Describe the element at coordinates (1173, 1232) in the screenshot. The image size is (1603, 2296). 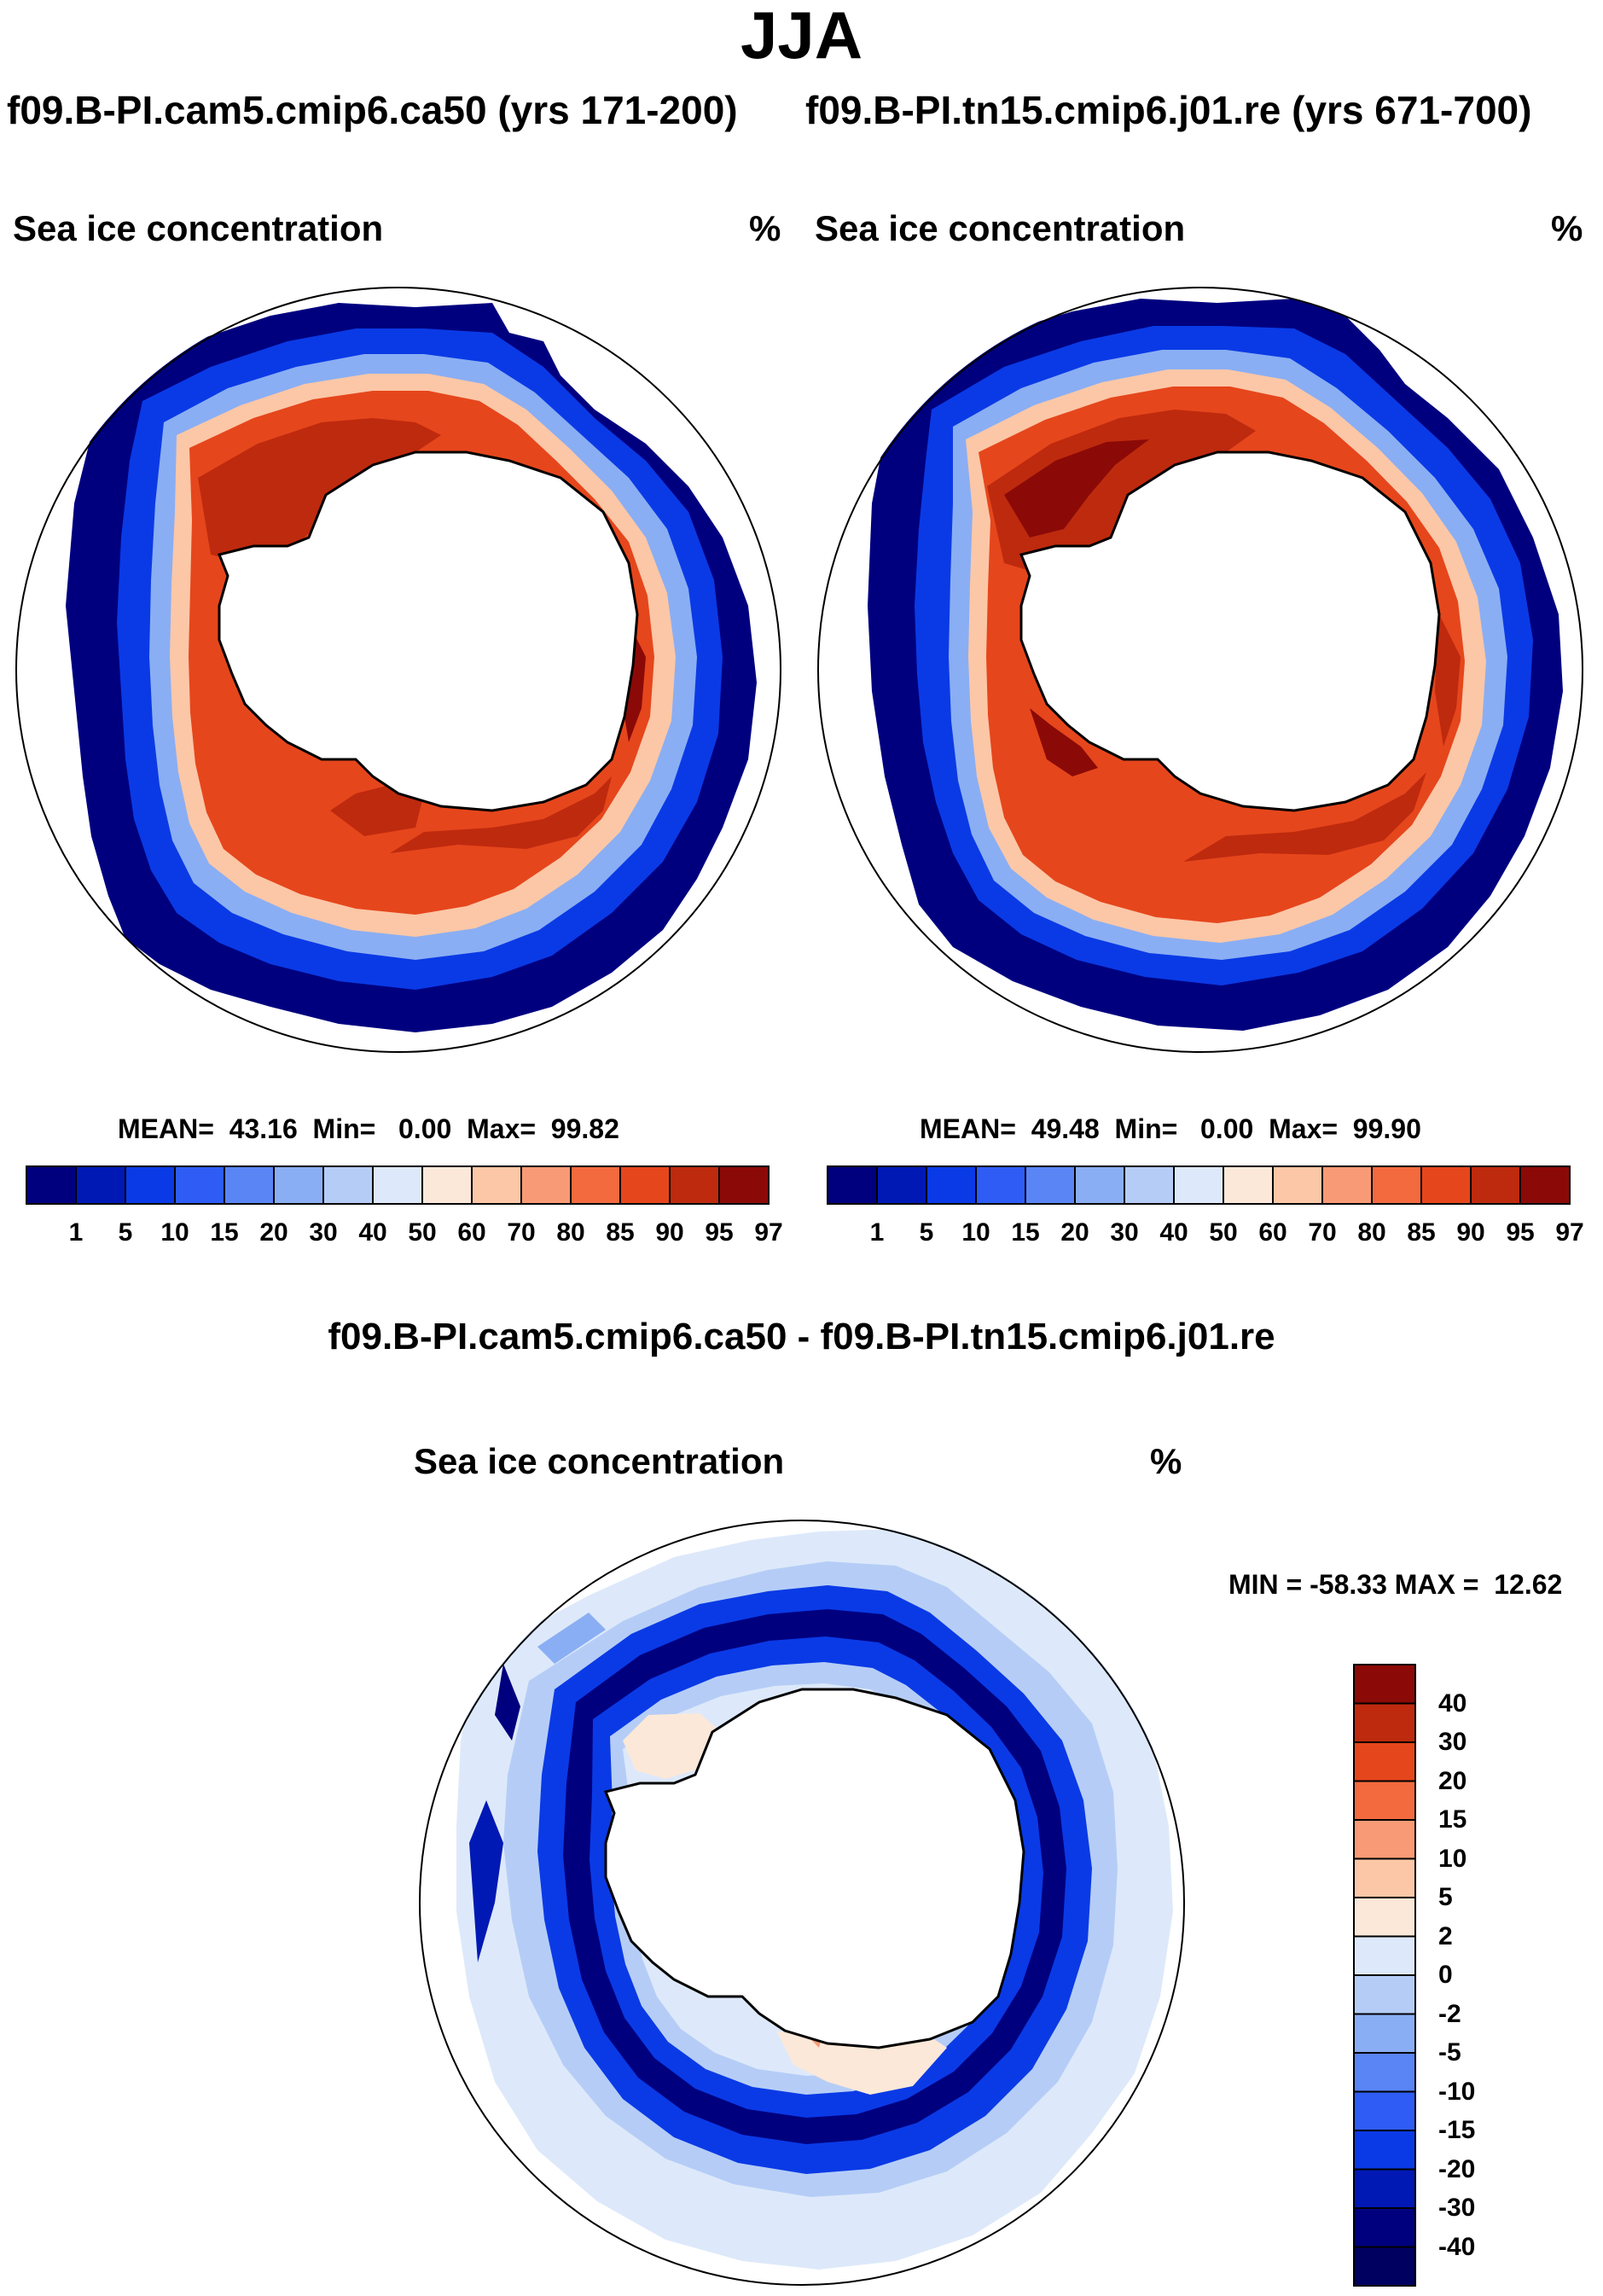
I see `colorbar-case-b-tick-label: 40` at that location.